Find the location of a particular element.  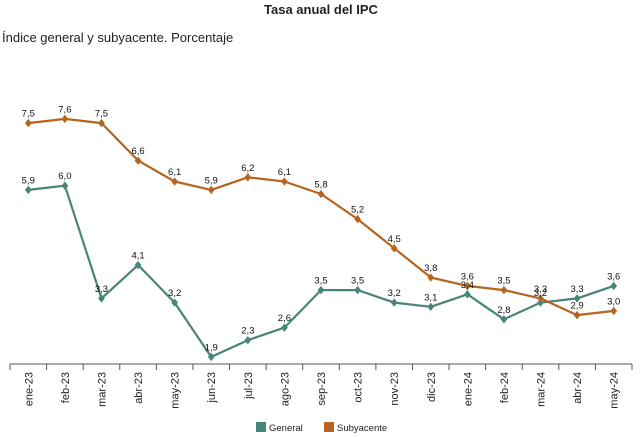

data-label-general: 6,0 is located at coordinates (64, 176).